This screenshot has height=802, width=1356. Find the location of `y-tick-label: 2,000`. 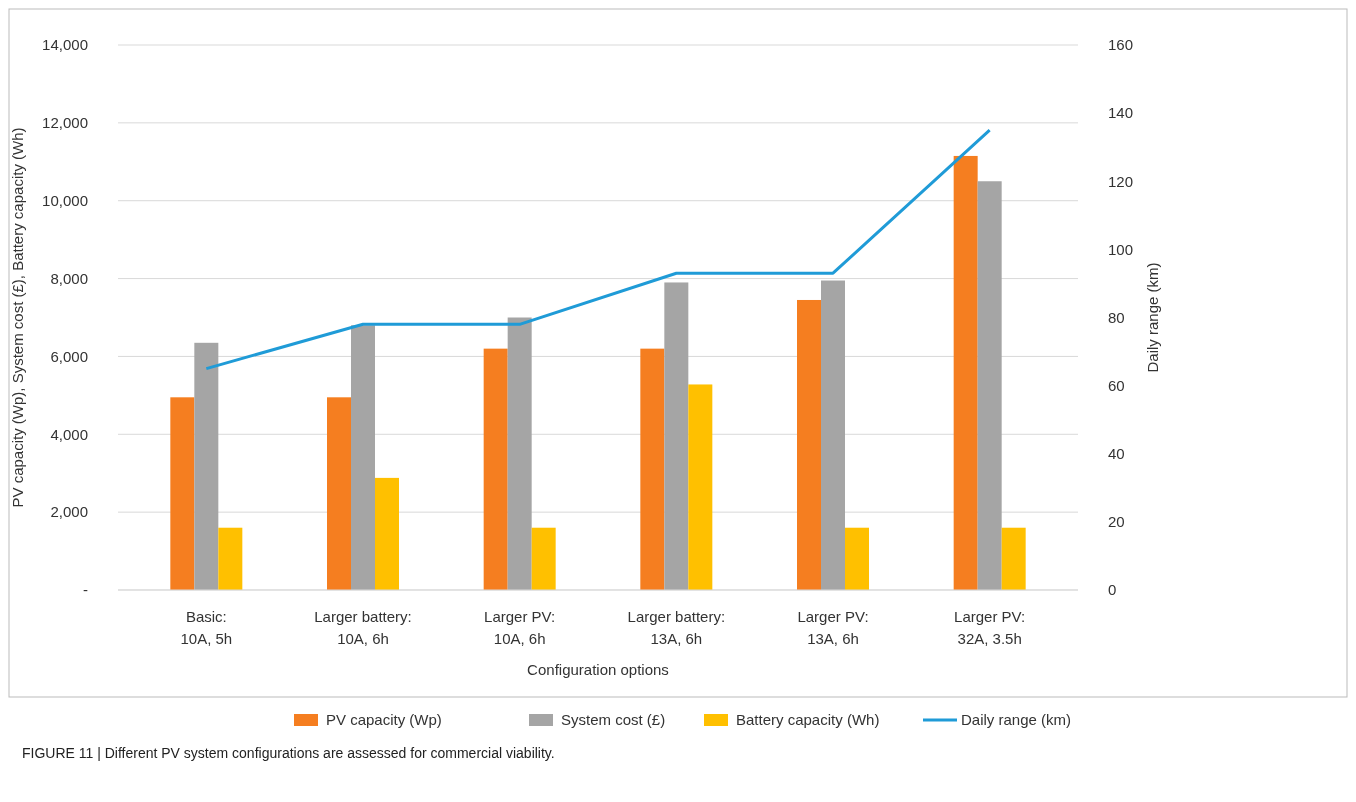

y-tick-label: 2,000 is located at coordinates (69, 512).